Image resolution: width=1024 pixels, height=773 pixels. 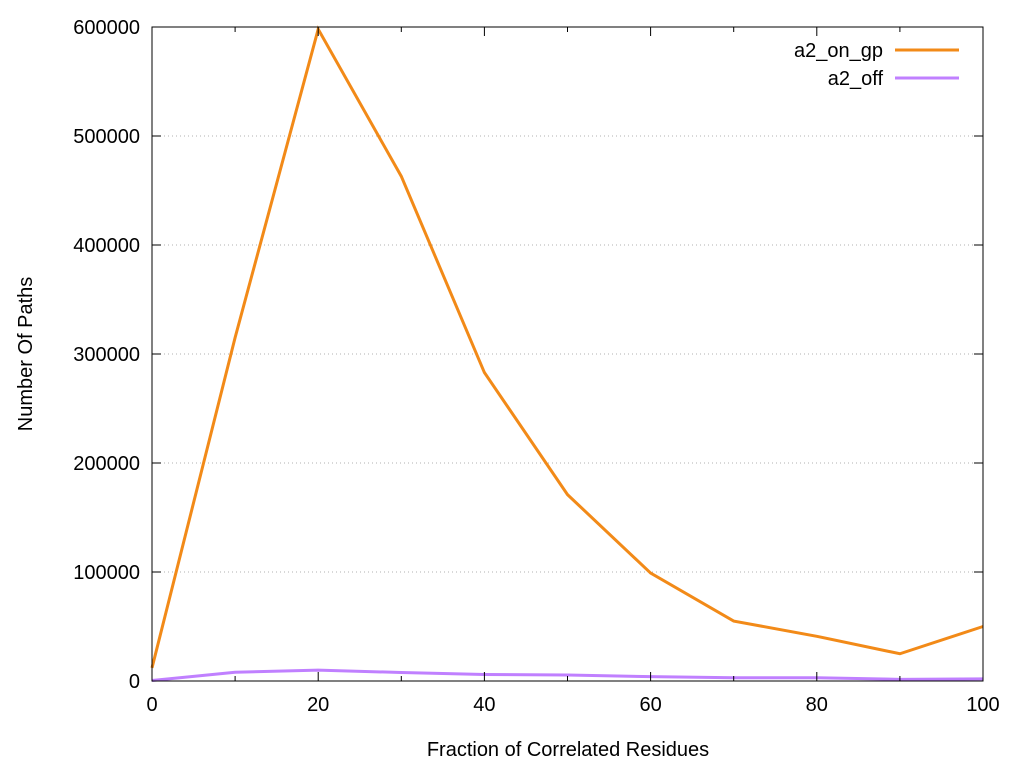 I want to click on y-tick-label: 400000, so click(x=106, y=246).